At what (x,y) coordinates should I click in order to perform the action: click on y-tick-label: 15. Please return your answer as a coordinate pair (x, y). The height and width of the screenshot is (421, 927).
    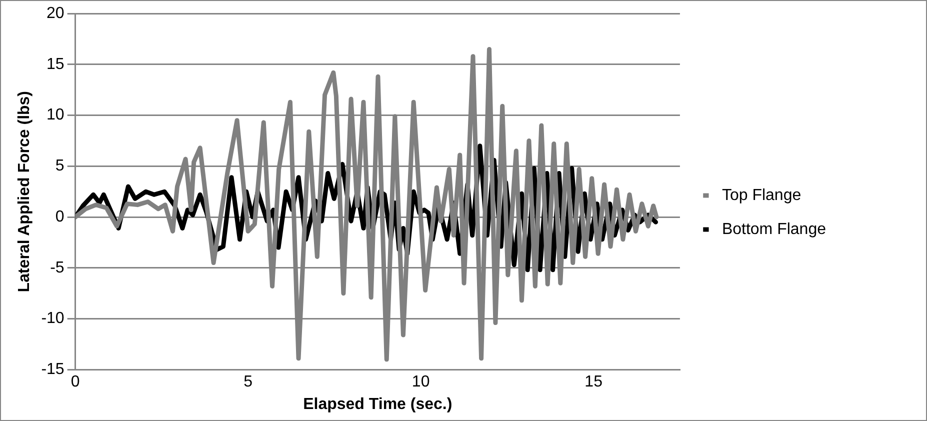
    Looking at the image, I should click on (55, 64).